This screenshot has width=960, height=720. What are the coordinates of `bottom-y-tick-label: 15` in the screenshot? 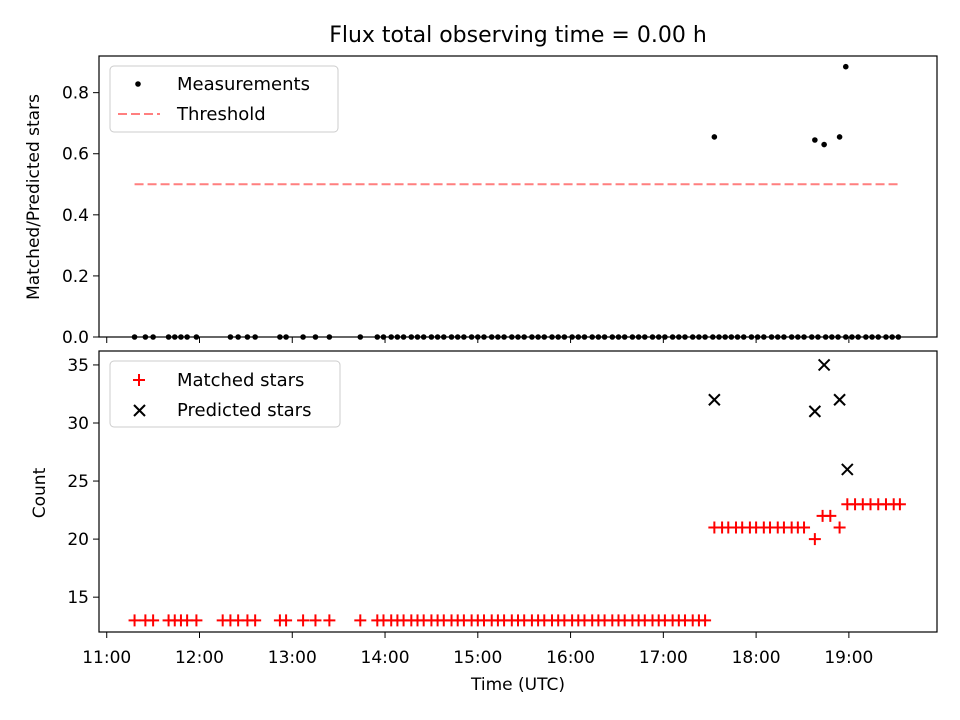 It's located at (78, 598).